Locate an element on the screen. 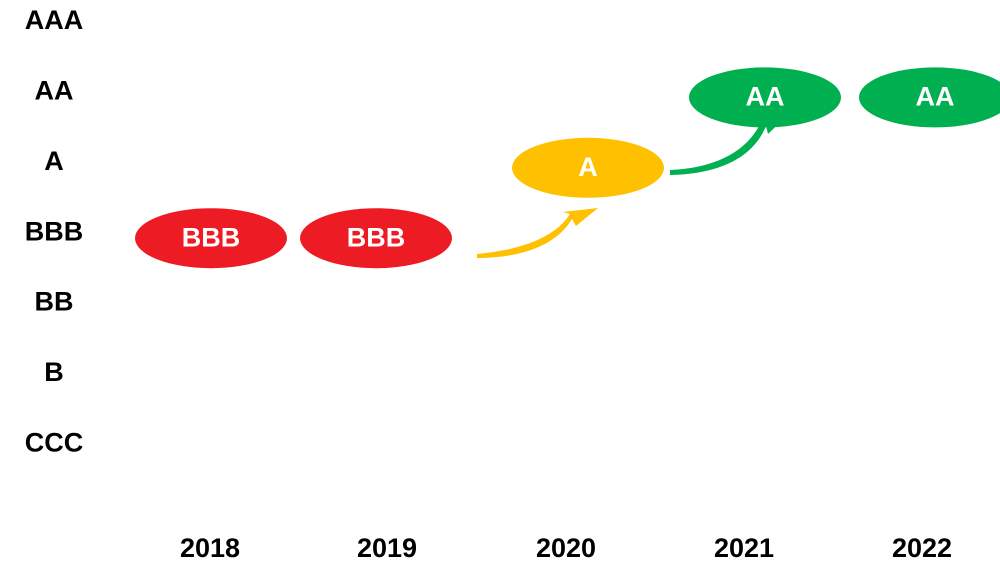 Image resolution: width=1000 pixels, height=563 pixels. rating-level-label: AAA is located at coordinates (54, 20).